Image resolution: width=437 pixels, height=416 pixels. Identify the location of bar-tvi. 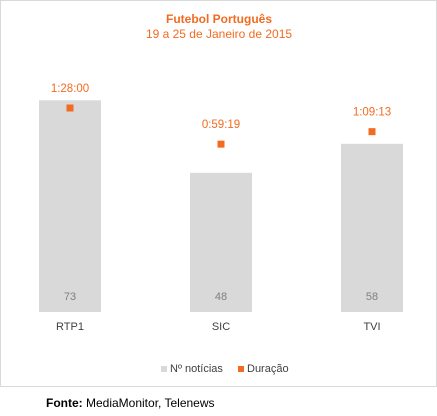
(372, 227).